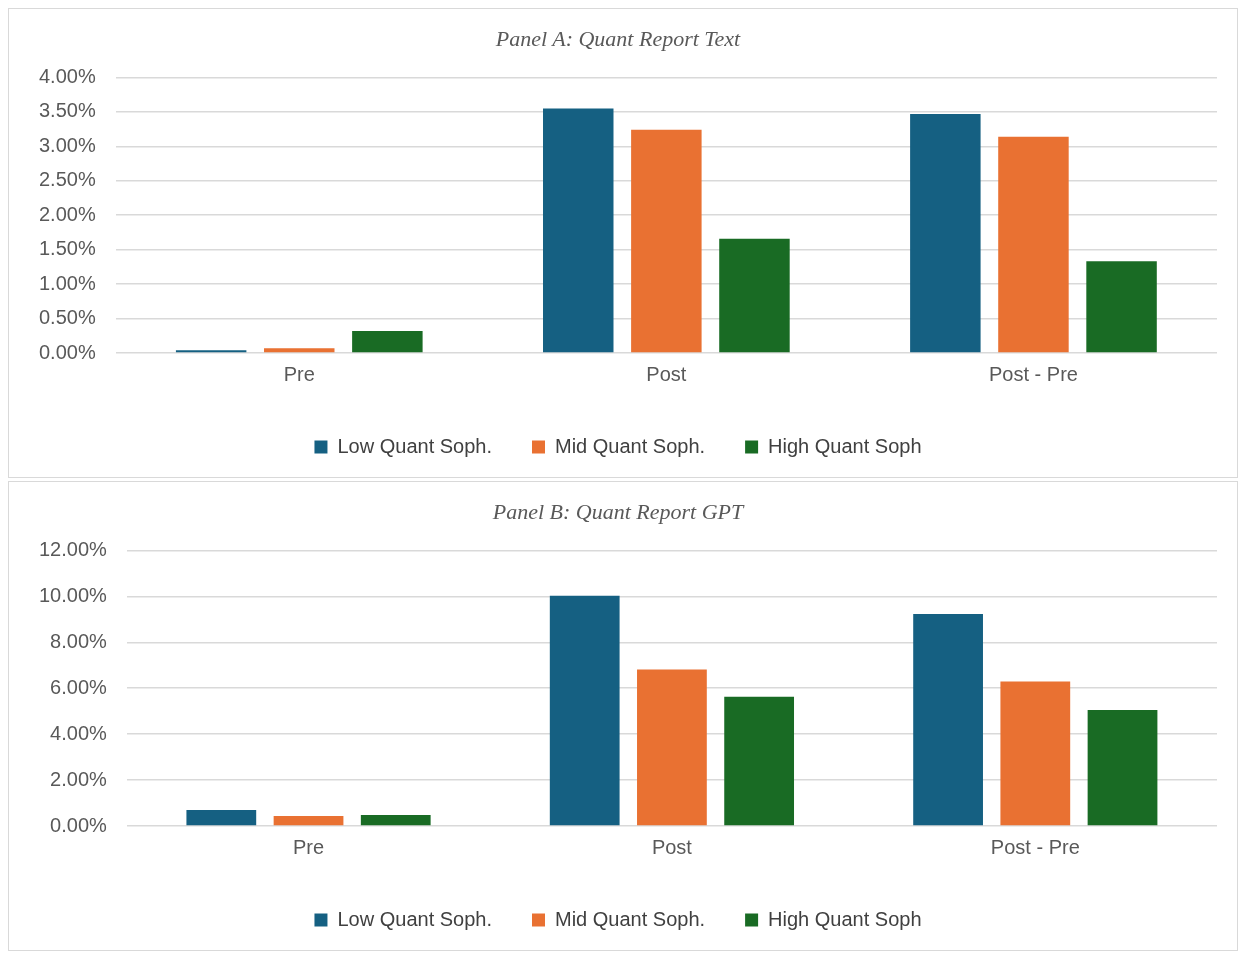  What do you see at coordinates (67, 110) in the screenshot?
I see `y-tick-label: 3.50%` at bounding box center [67, 110].